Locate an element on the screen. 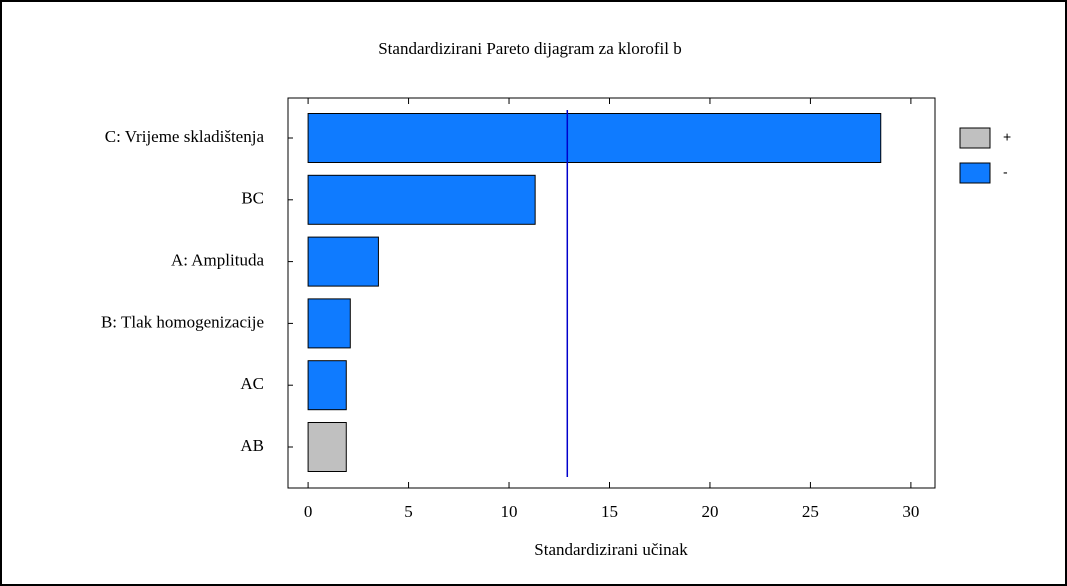  y-tick-label: B: Tlak homogenizacije is located at coordinates (182, 321).